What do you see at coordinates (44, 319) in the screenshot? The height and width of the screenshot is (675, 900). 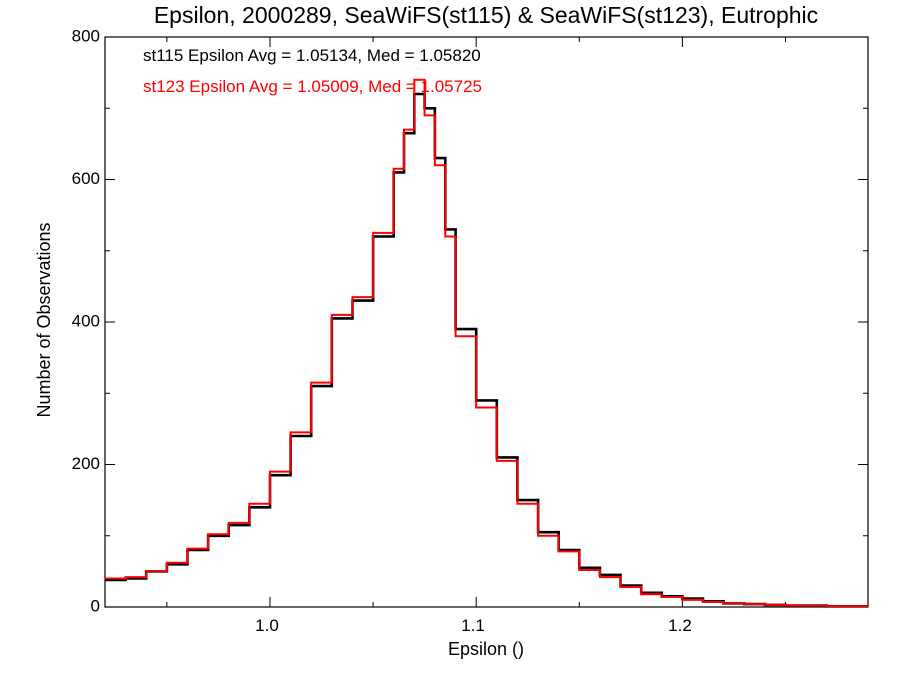 I see `y-axis-label: Number of Observations` at bounding box center [44, 319].